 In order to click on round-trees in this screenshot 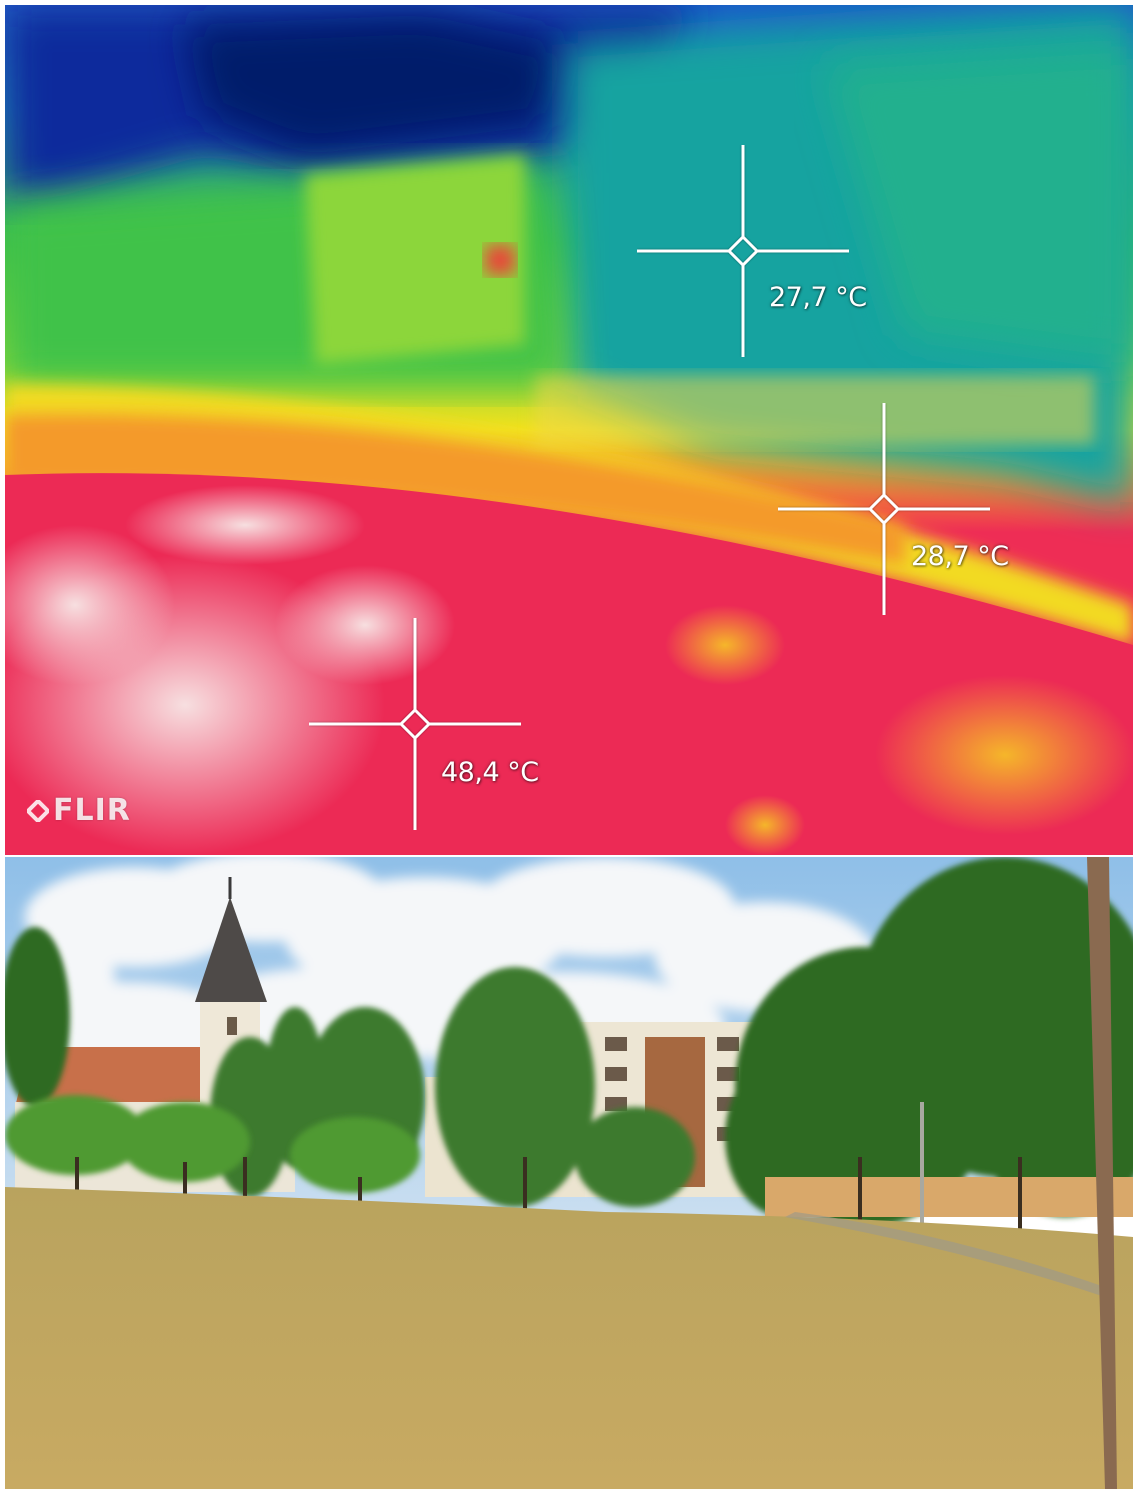, I will do `click(212, 1144)`.